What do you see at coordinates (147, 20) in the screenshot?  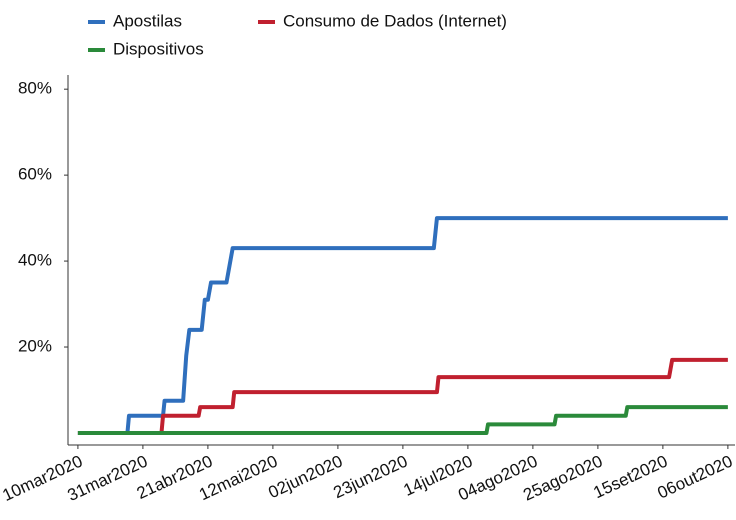 I see `legend-label: Apostilas` at bounding box center [147, 20].